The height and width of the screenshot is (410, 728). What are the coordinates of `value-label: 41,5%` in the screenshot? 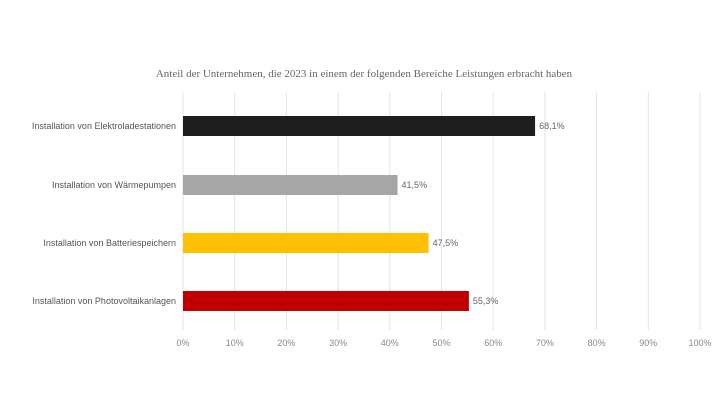 It's located at (415, 185).